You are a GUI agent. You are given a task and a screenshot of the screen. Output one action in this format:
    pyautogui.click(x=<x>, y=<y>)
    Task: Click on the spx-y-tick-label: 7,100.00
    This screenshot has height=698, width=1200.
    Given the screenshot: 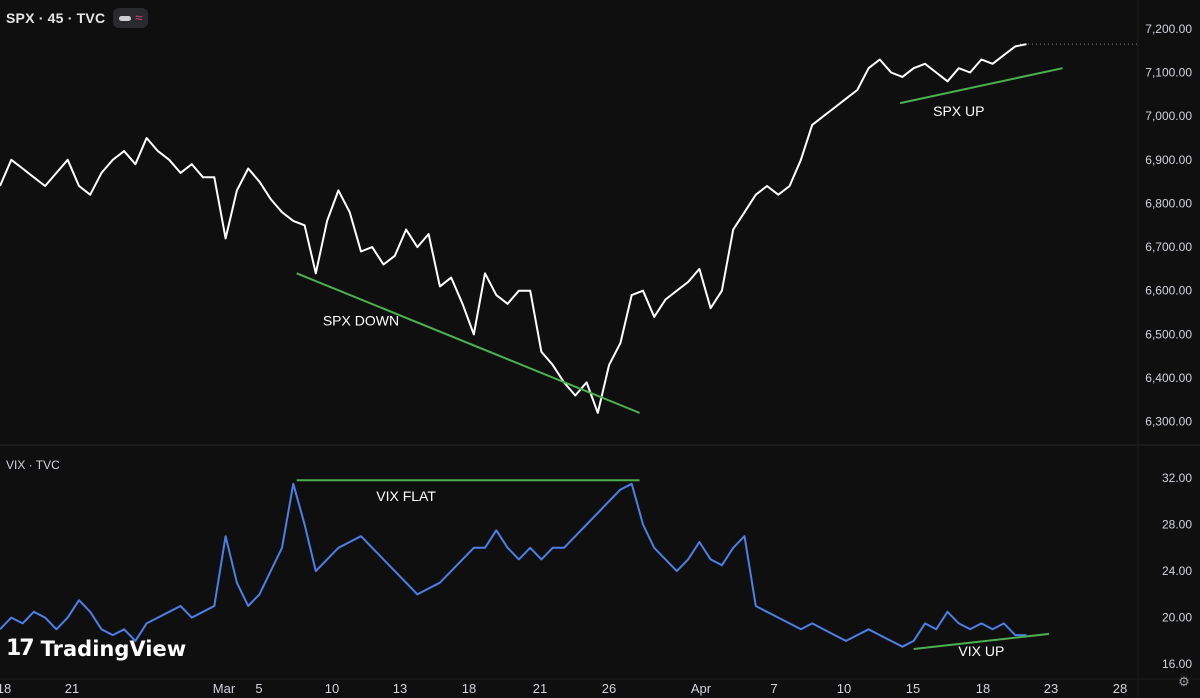 What is the action you would take?
    pyautogui.click(x=1168, y=73)
    